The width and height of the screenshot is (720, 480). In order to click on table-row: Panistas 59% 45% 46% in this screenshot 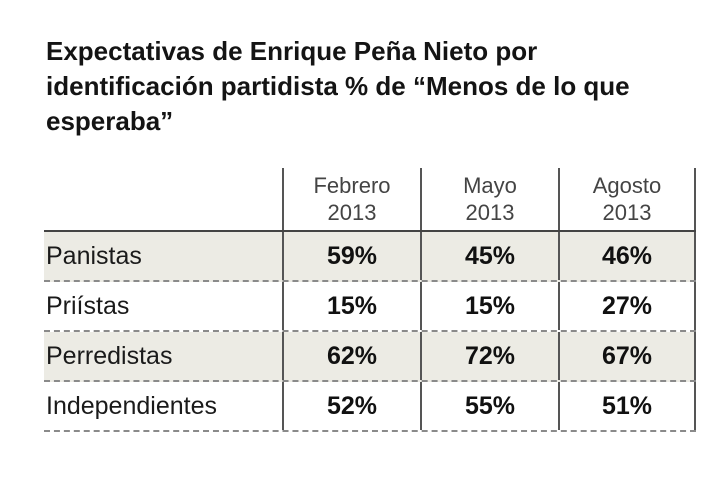, I will do `click(370, 256)`.